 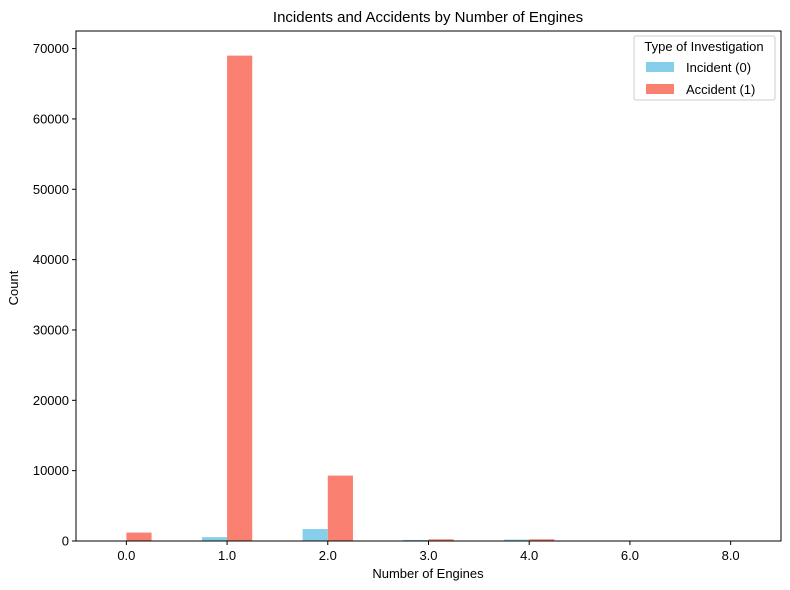 What do you see at coordinates (51, 118) in the screenshot?
I see `y-tick-label: 60000` at bounding box center [51, 118].